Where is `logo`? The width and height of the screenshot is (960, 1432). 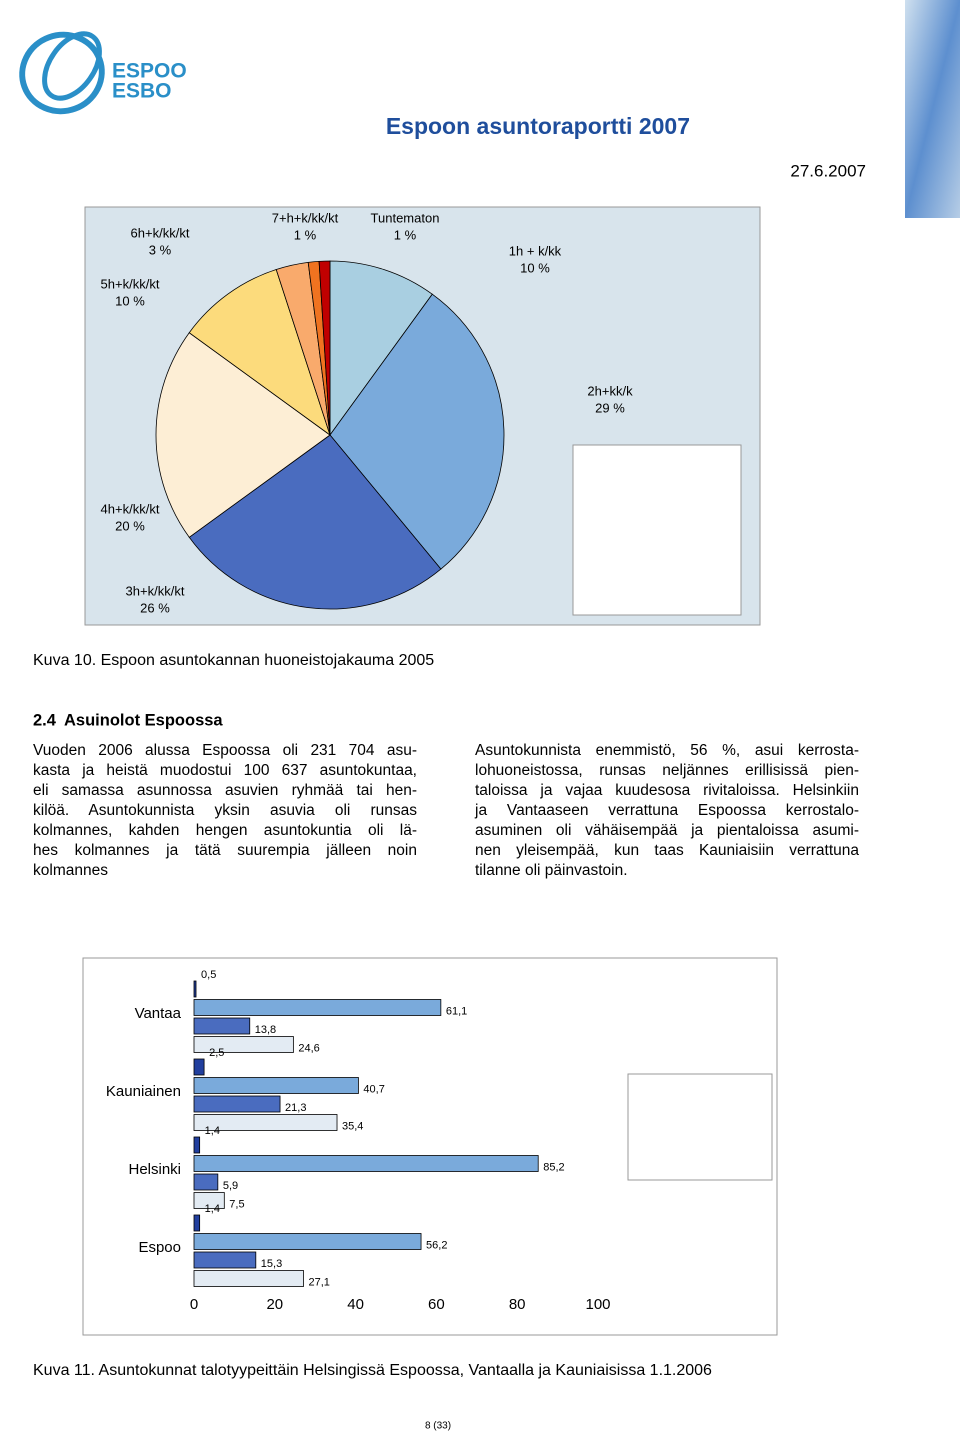
logo is located at coordinates (62, 73).